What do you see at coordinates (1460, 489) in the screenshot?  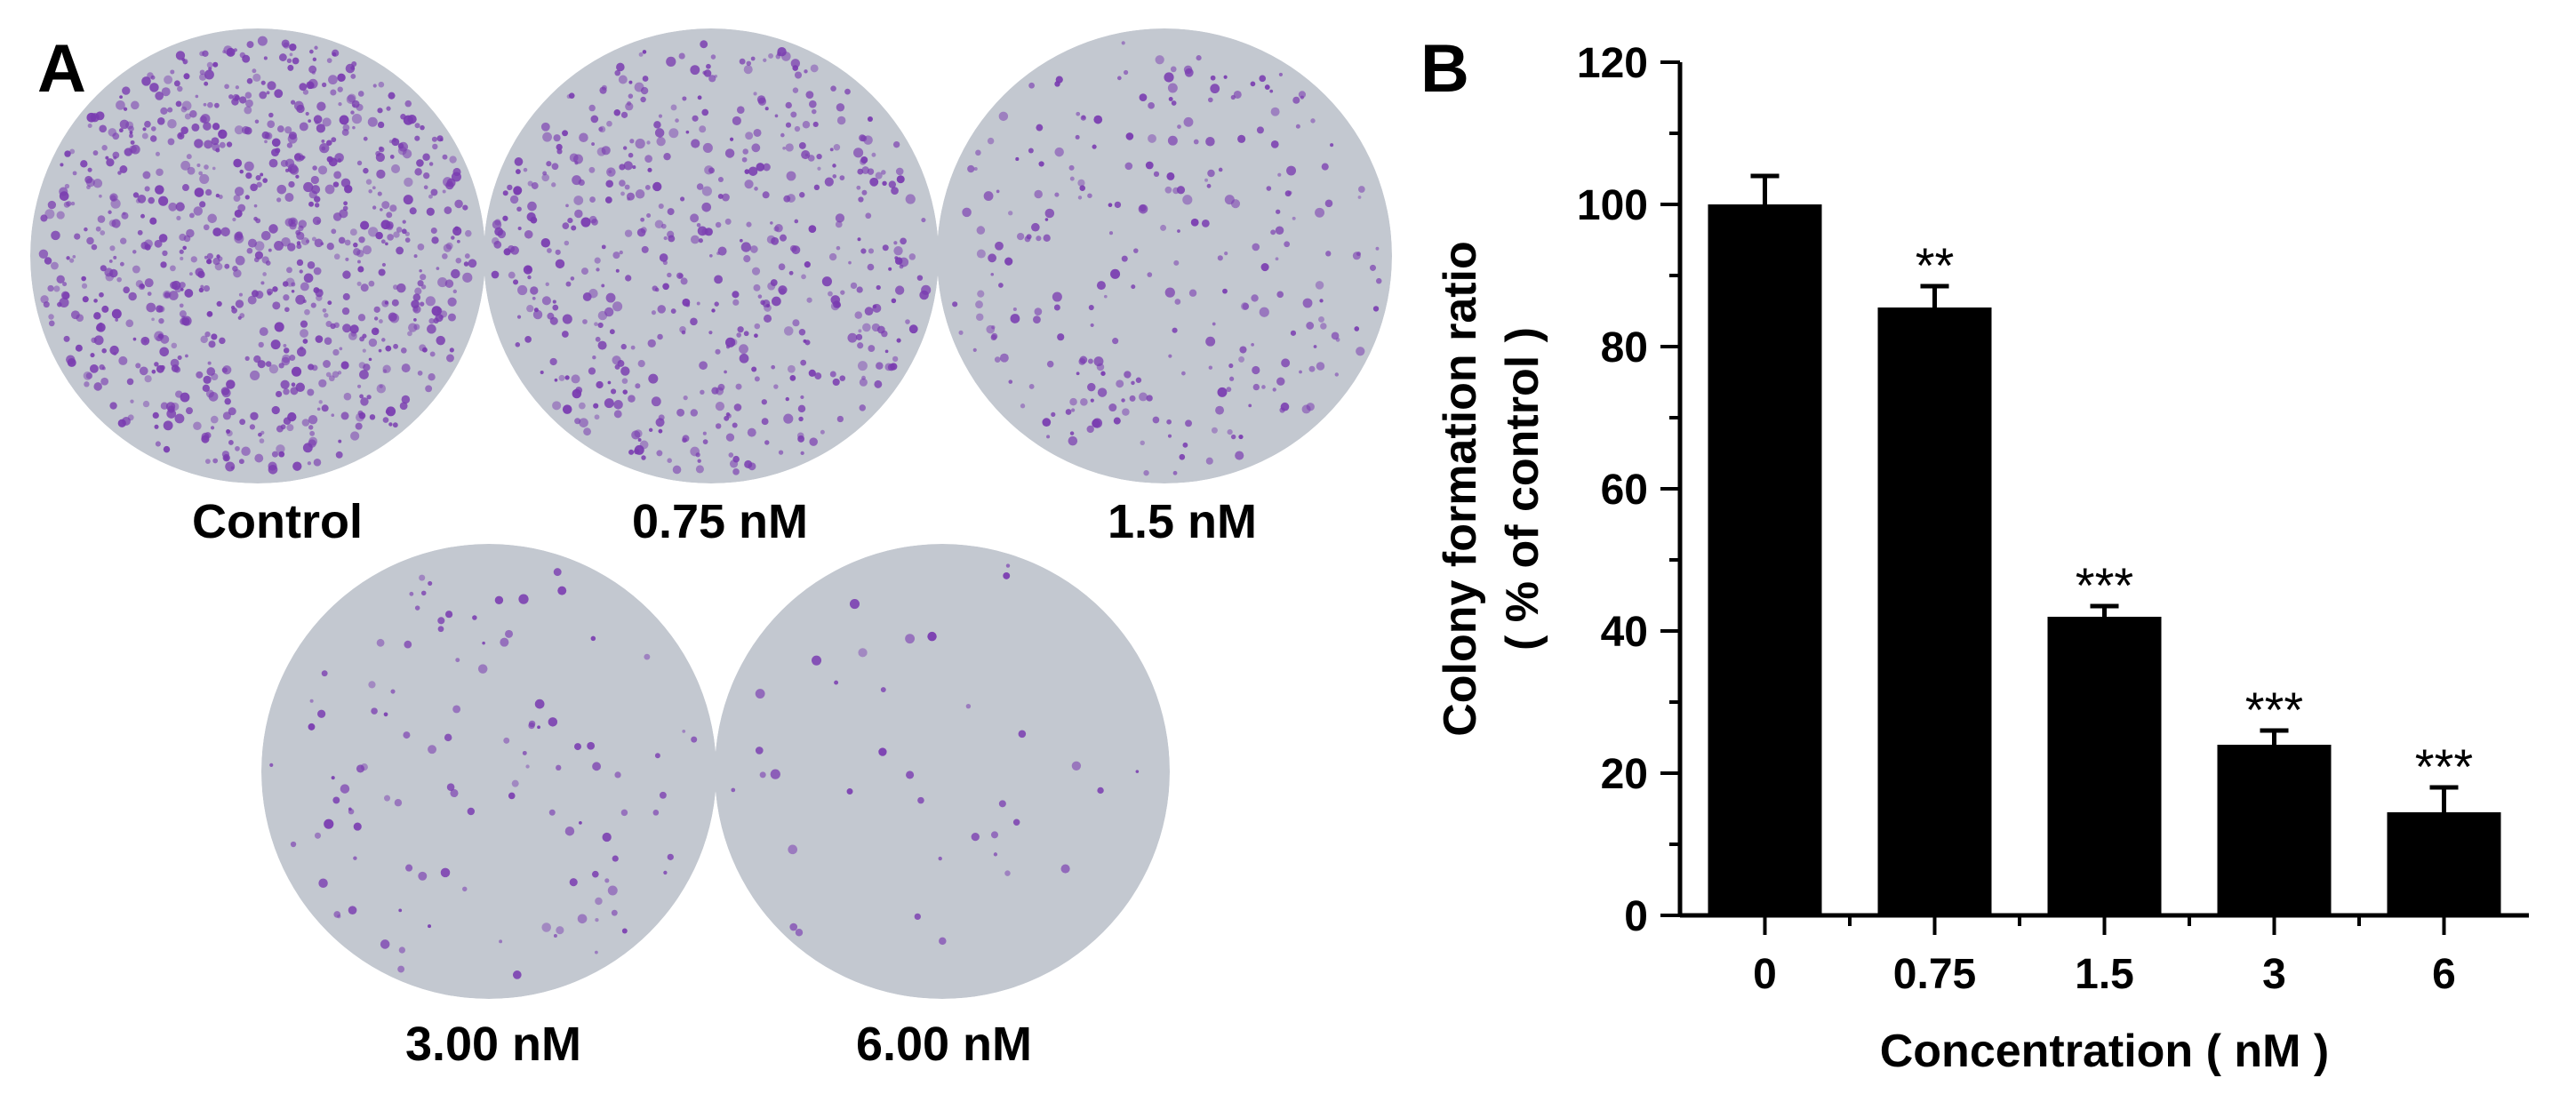 I see `y-axis-title: Colony formation ratio` at bounding box center [1460, 489].